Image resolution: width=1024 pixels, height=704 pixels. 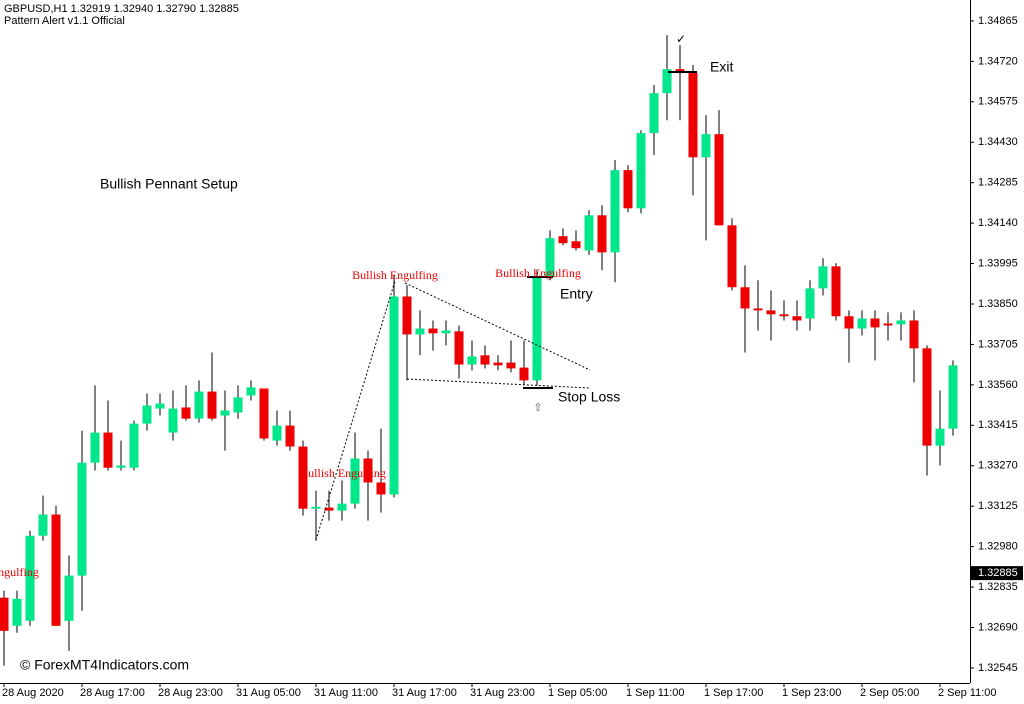 What do you see at coordinates (998, 142) in the screenshot?
I see `y-tick-label: 1.34430` at bounding box center [998, 142].